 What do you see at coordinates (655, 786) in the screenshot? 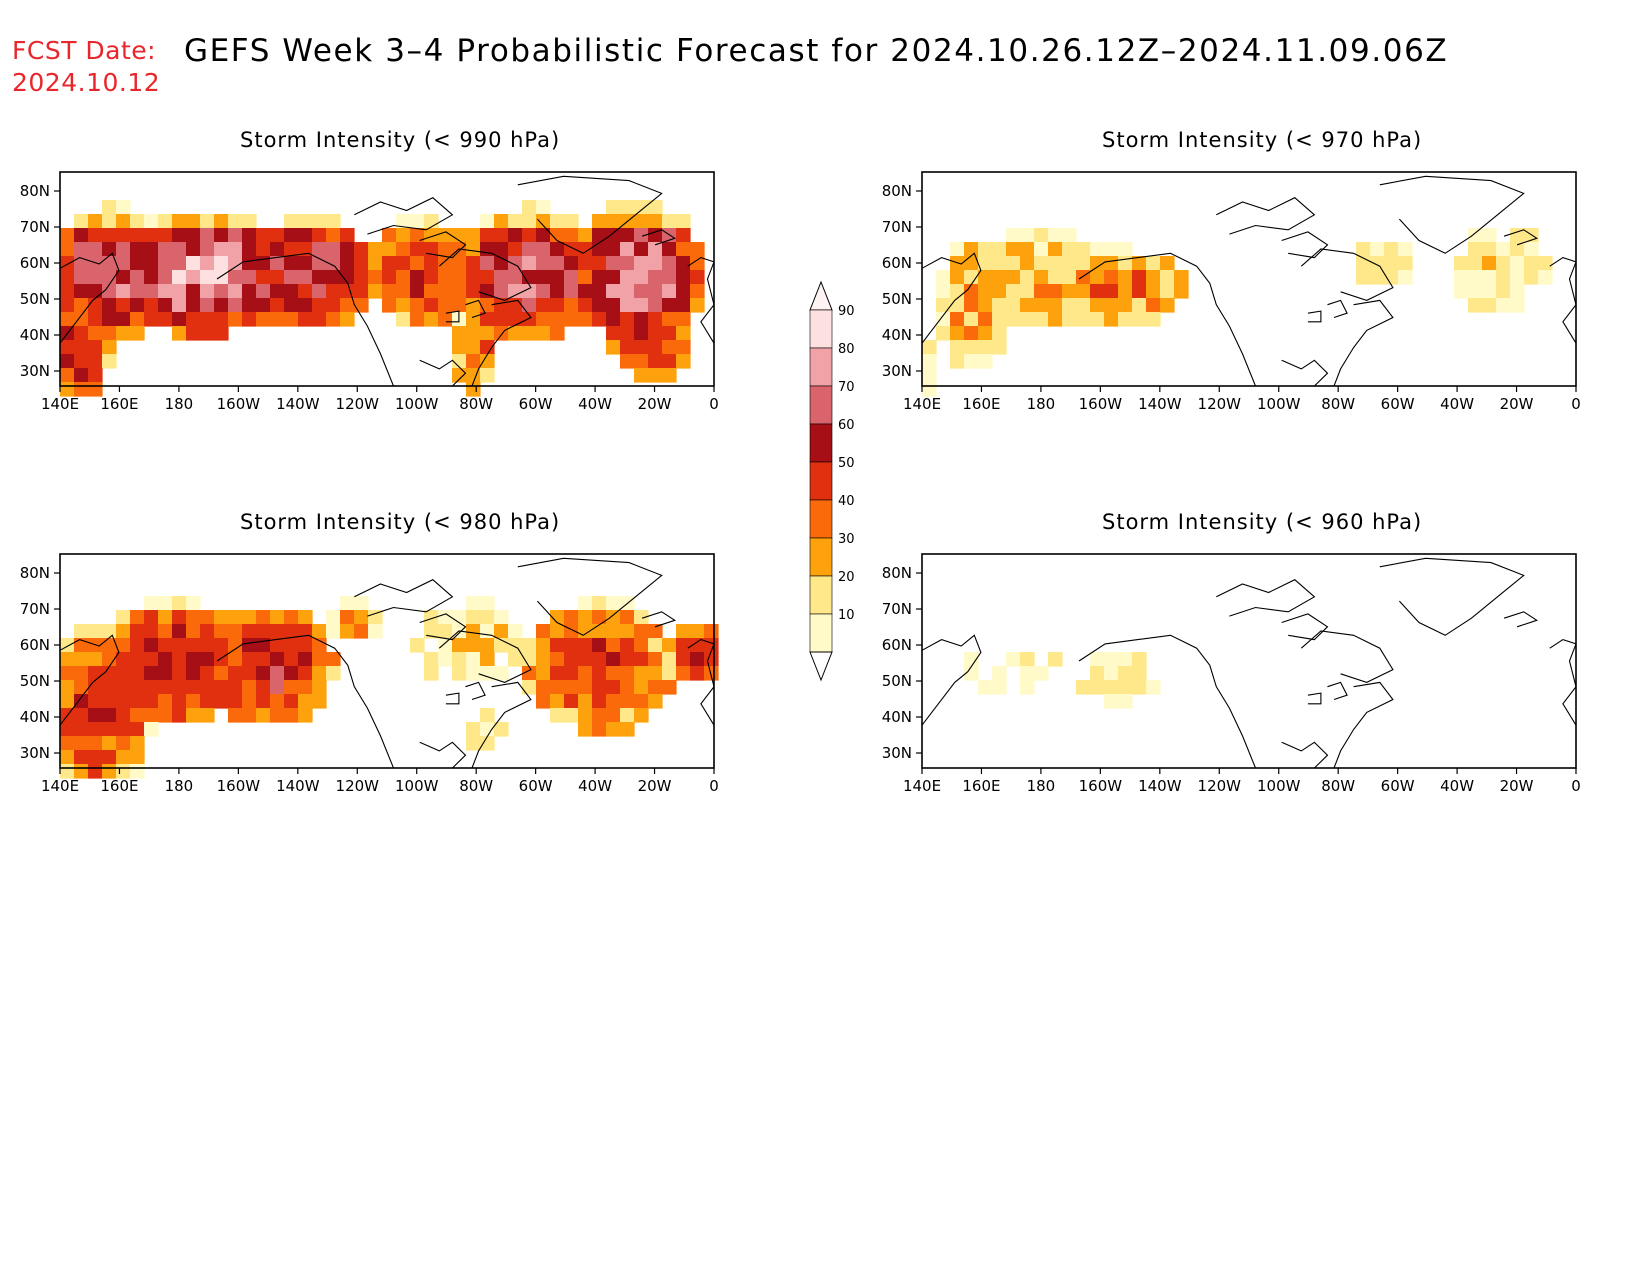
I see `lon-label: 20W` at bounding box center [655, 786].